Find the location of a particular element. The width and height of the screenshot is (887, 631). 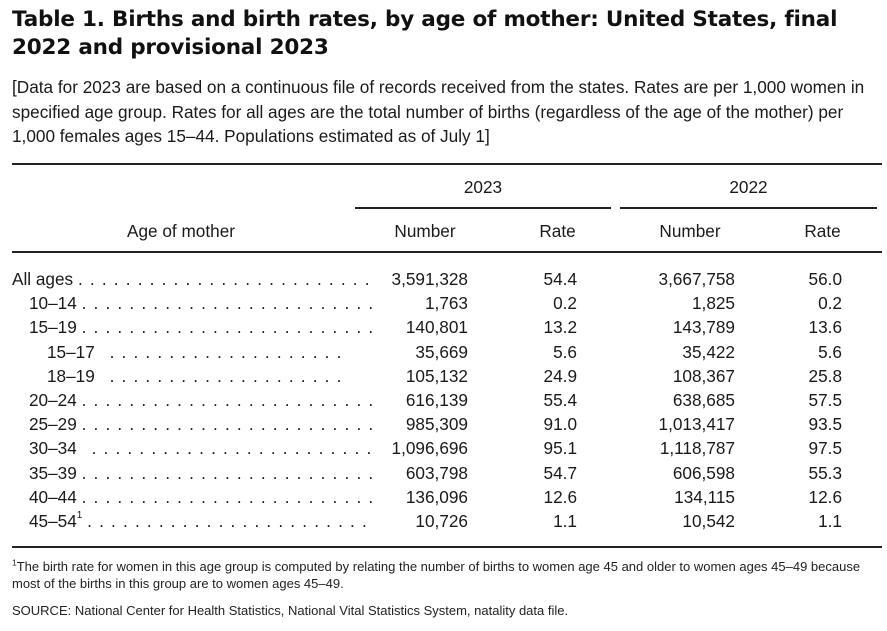

rate-2022-cell: 25.8 is located at coordinates (825, 376).